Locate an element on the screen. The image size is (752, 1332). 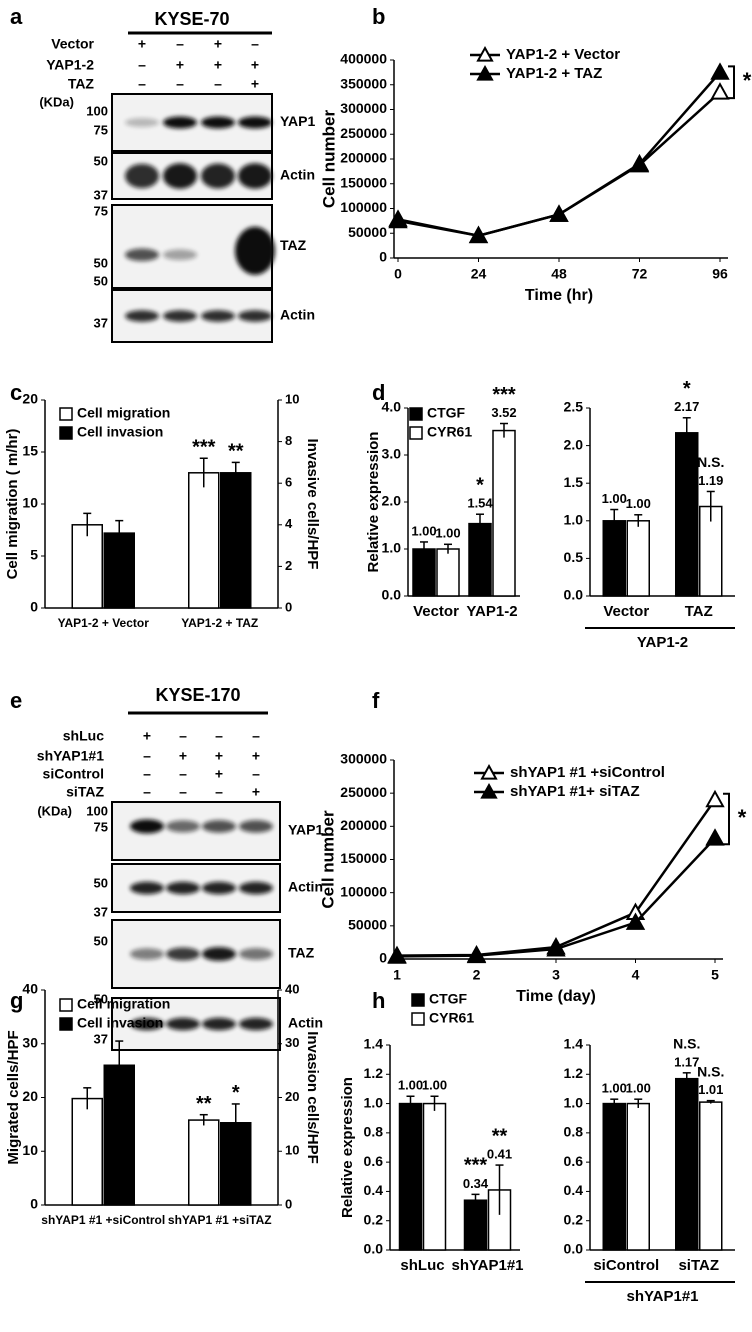
legend-label: Cell invasion is located at coordinates (120, 432).